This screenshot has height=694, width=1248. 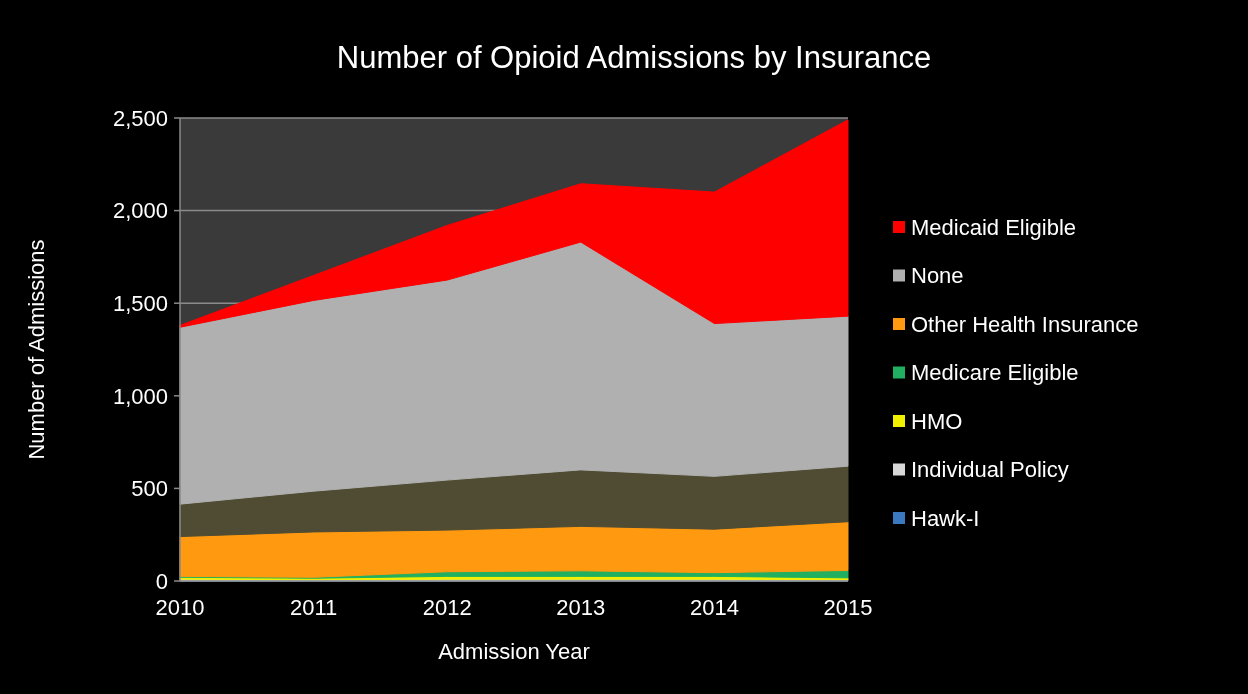 I want to click on y-tick-label: 2,500, so click(x=140, y=118).